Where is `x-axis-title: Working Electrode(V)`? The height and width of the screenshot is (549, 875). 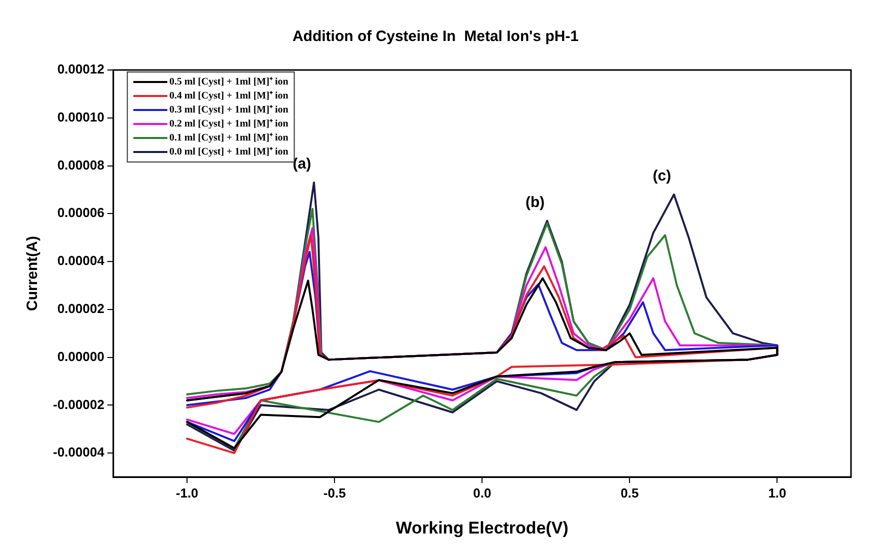
x-axis-title: Working Electrode(V) is located at coordinates (482, 528).